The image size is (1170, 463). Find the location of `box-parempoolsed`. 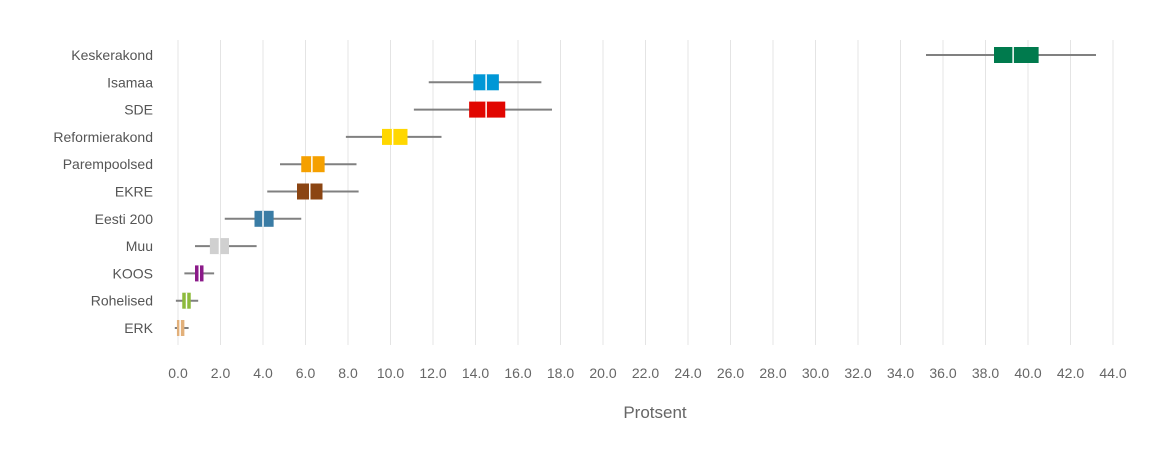

box-parempoolsed is located at coordinates (318, 164).